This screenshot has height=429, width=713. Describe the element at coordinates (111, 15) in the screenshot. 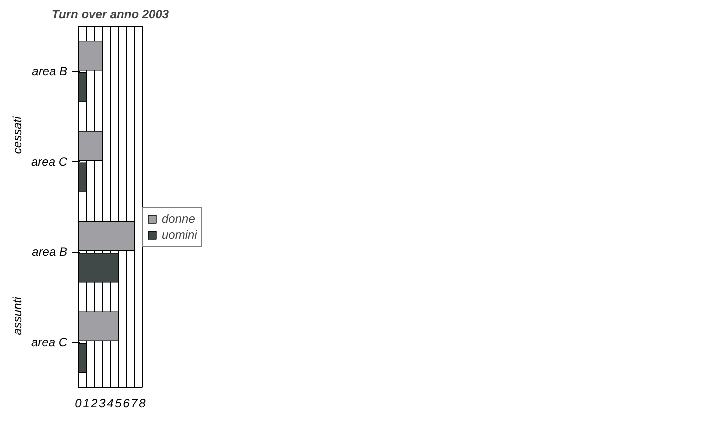

I see `chart-title: Turn over anno 2003` at that location.